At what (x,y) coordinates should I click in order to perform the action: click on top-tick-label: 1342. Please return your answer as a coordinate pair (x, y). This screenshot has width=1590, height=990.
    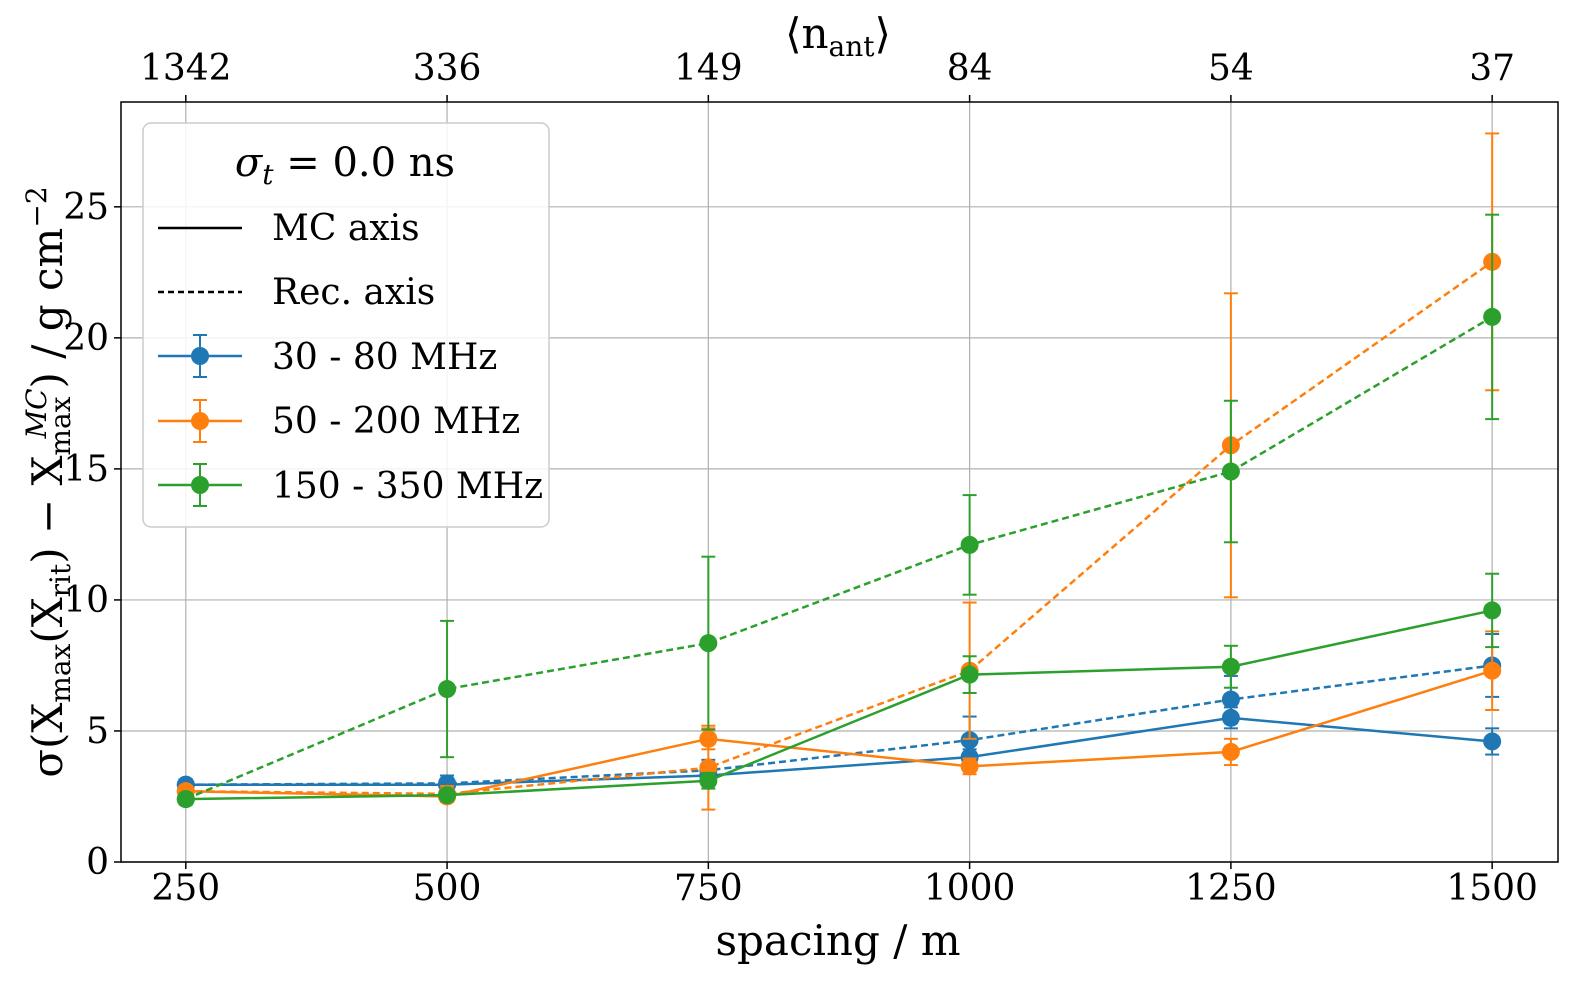
    Looking at the image, I should click on (186, 68).